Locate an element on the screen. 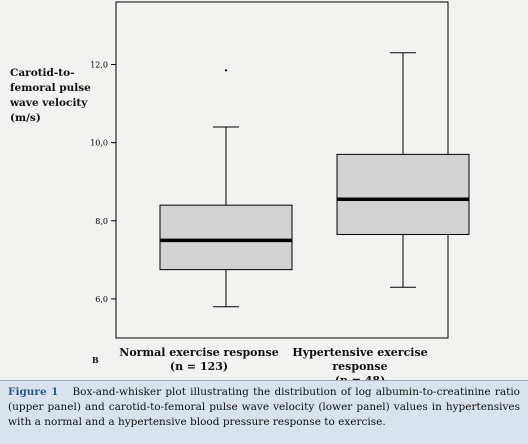  category-n: (n = 123) is located at coordinates (199, 366).